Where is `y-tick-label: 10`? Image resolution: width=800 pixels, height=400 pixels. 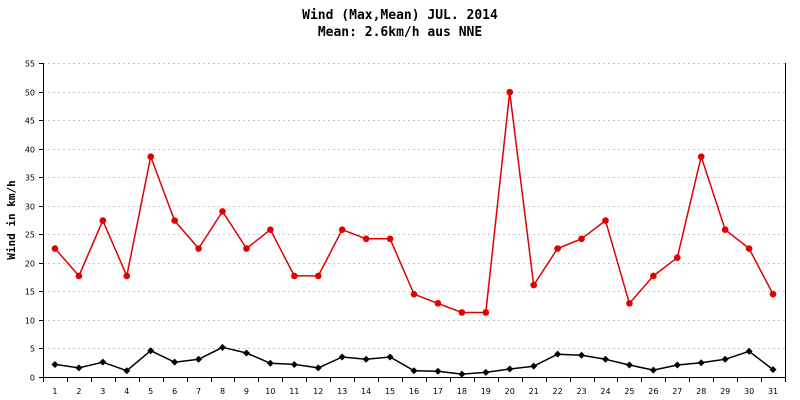 y-tick-label: 10 is located at coordinates (30, 321).